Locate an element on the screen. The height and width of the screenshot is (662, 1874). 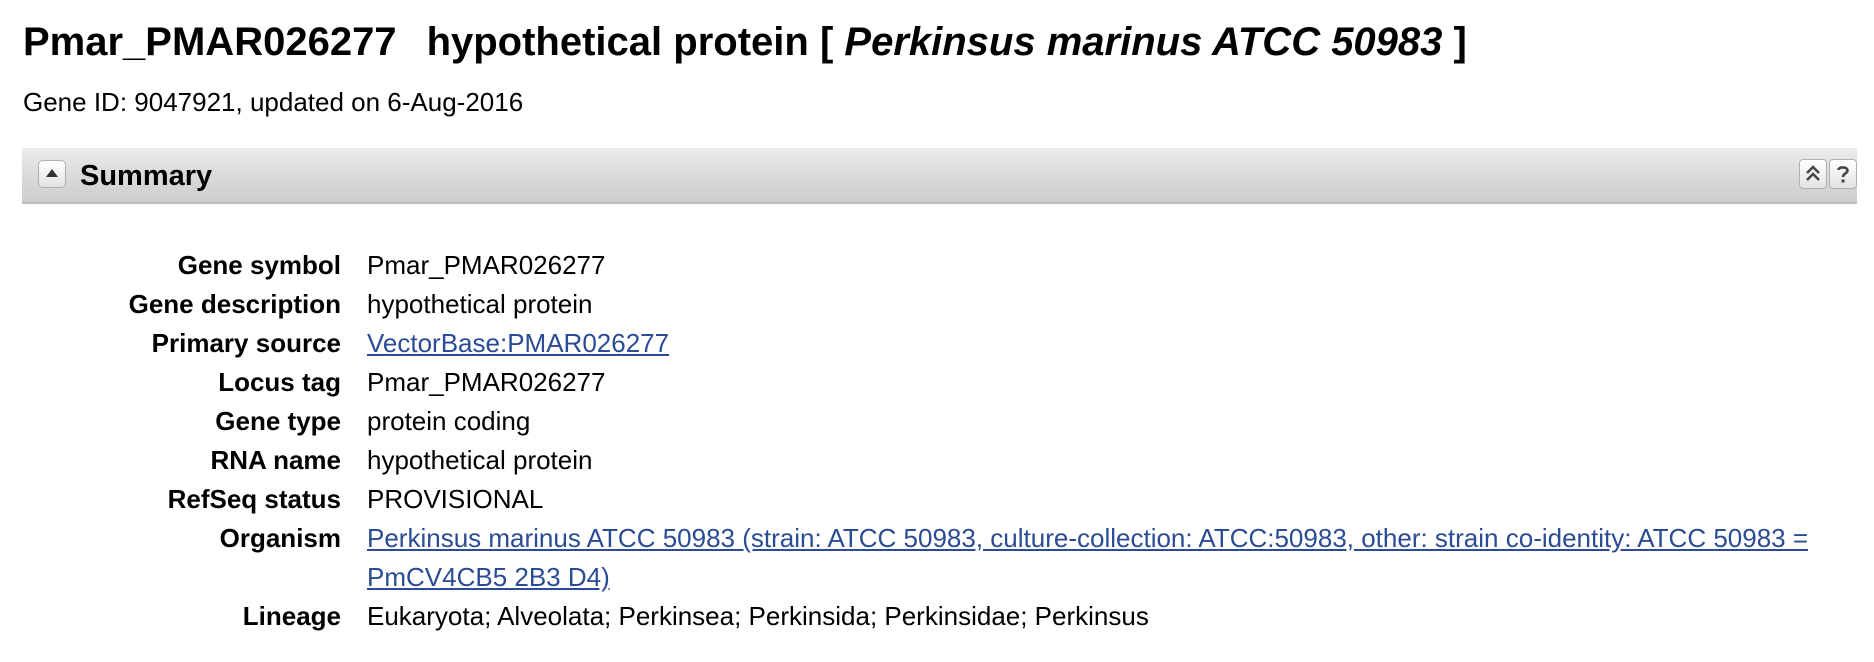
row-value: PROVISIONAL is located at coordinates (455, 499).